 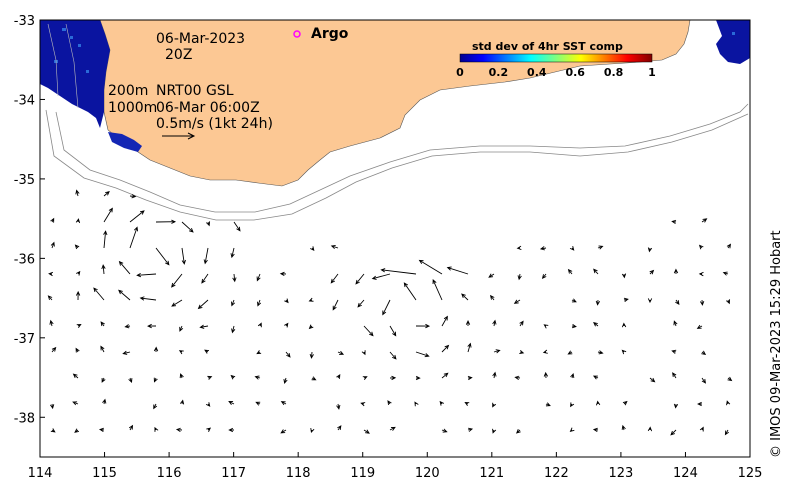 What do you see at coordinates (491, 473) in the screenshot?
I see `x-tick-label: 121` at bounding box center [491, 473].